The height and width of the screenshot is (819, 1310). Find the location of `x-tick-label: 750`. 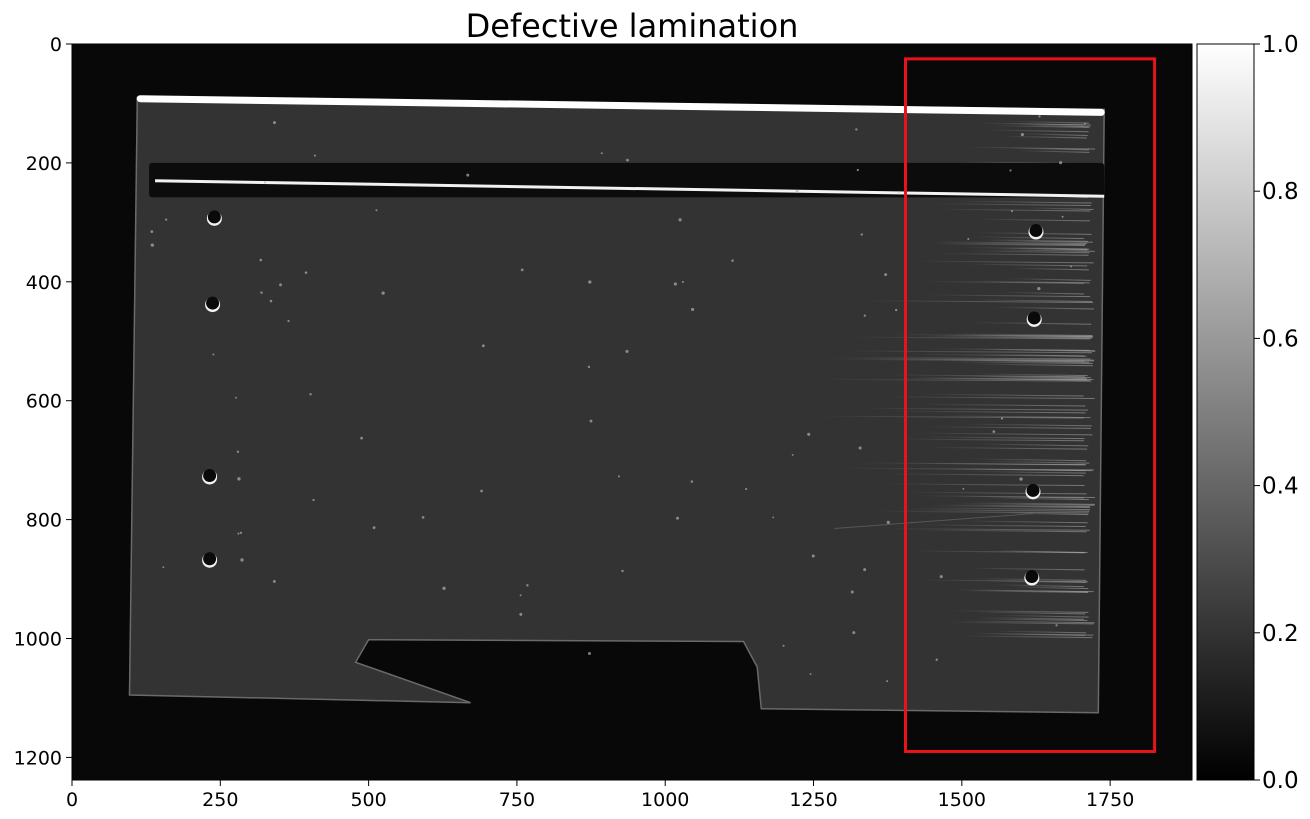

x-tick-label: 750 is located at coordinates (517, 800).